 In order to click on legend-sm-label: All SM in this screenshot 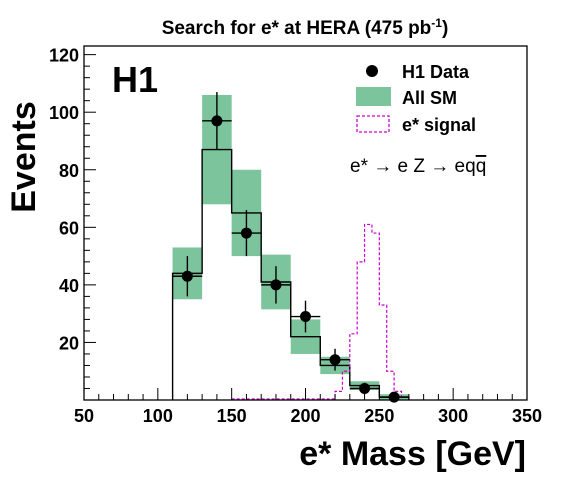, I will do `click(429, 98)`.